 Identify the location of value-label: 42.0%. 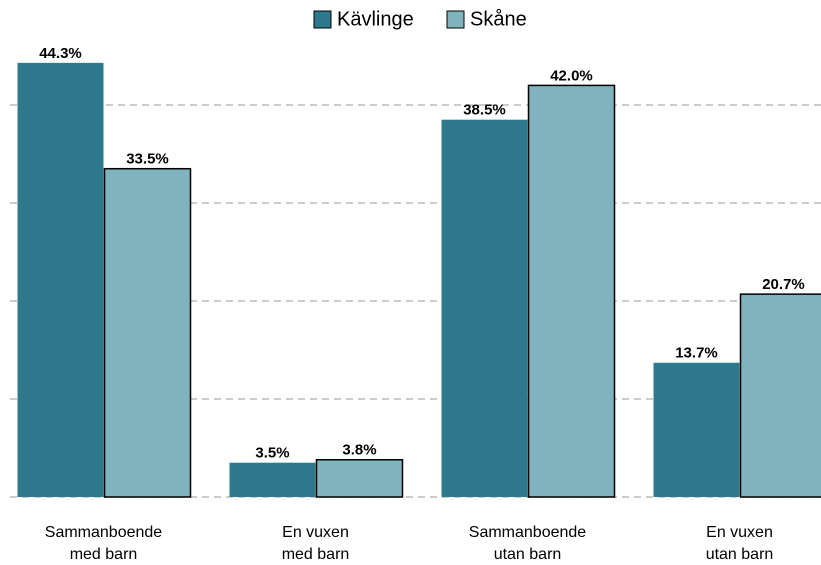
(571, 75).